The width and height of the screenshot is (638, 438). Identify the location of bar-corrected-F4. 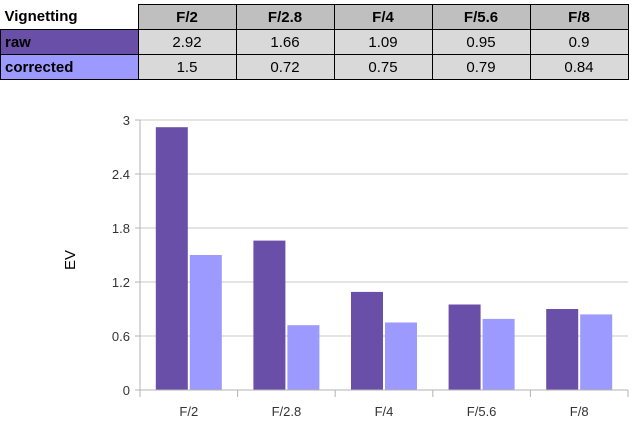
(401, 356).